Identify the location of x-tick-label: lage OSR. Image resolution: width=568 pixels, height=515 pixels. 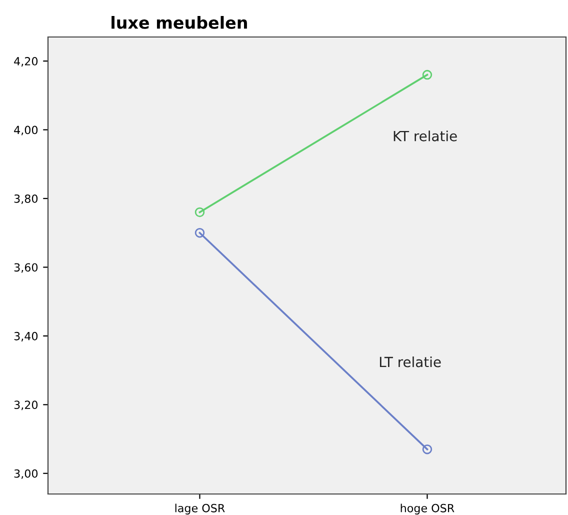
(200, 509).